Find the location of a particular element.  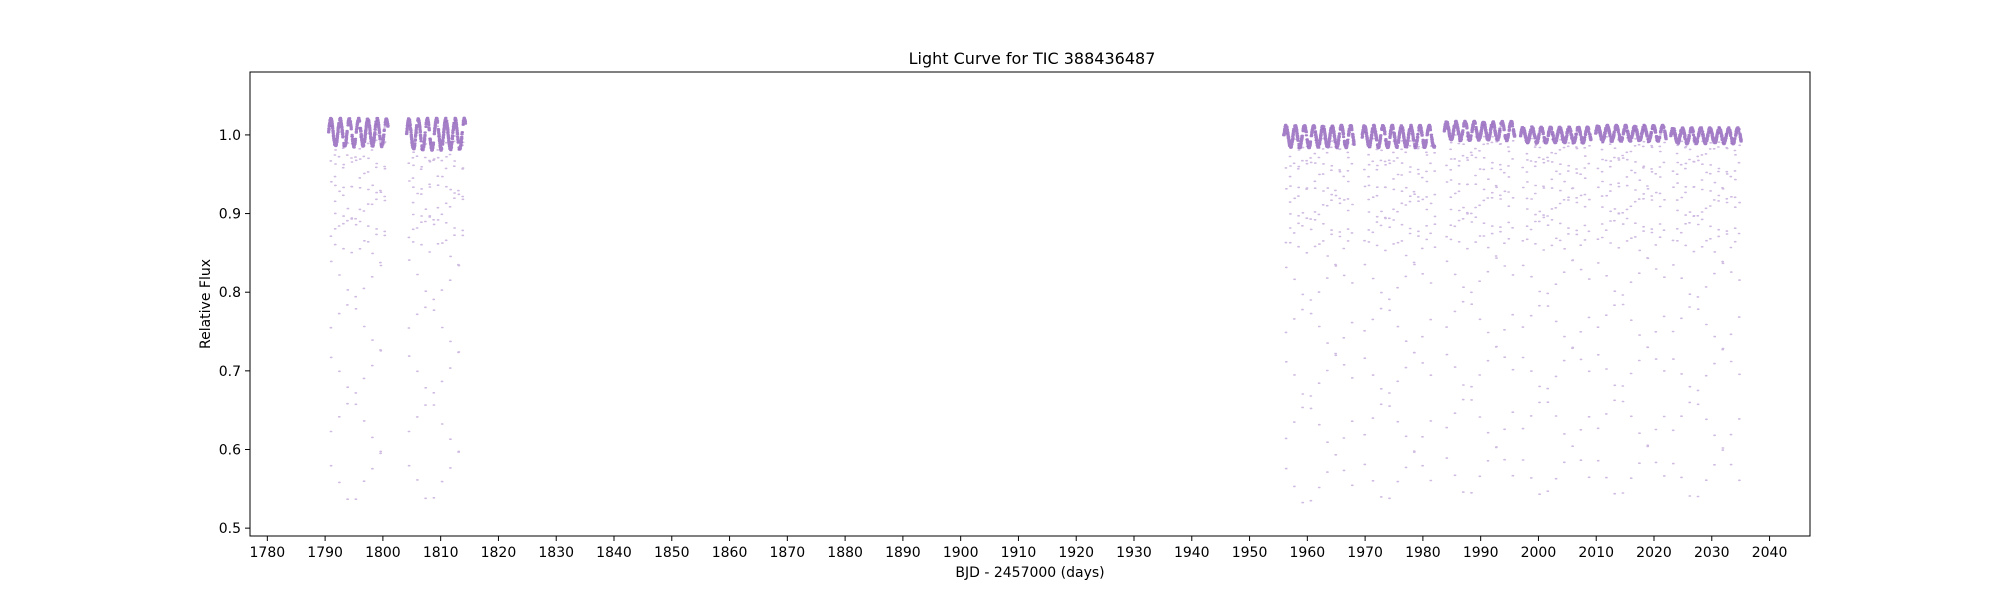

x-tick-label: 1930 is located at coordinates (1134, 553).